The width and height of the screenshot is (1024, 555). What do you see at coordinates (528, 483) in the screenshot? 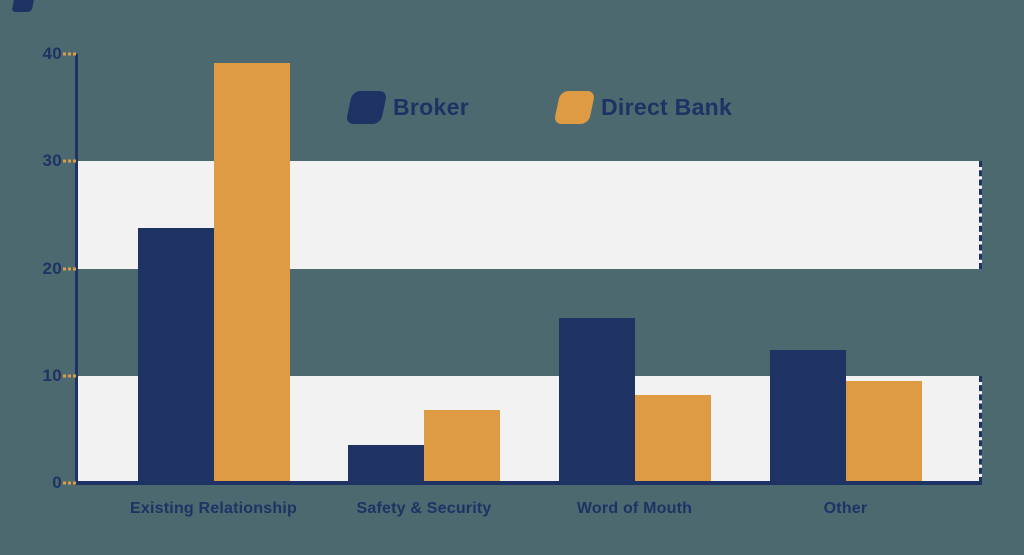
I see `x-axis-line` at bounding box center [528, 483].